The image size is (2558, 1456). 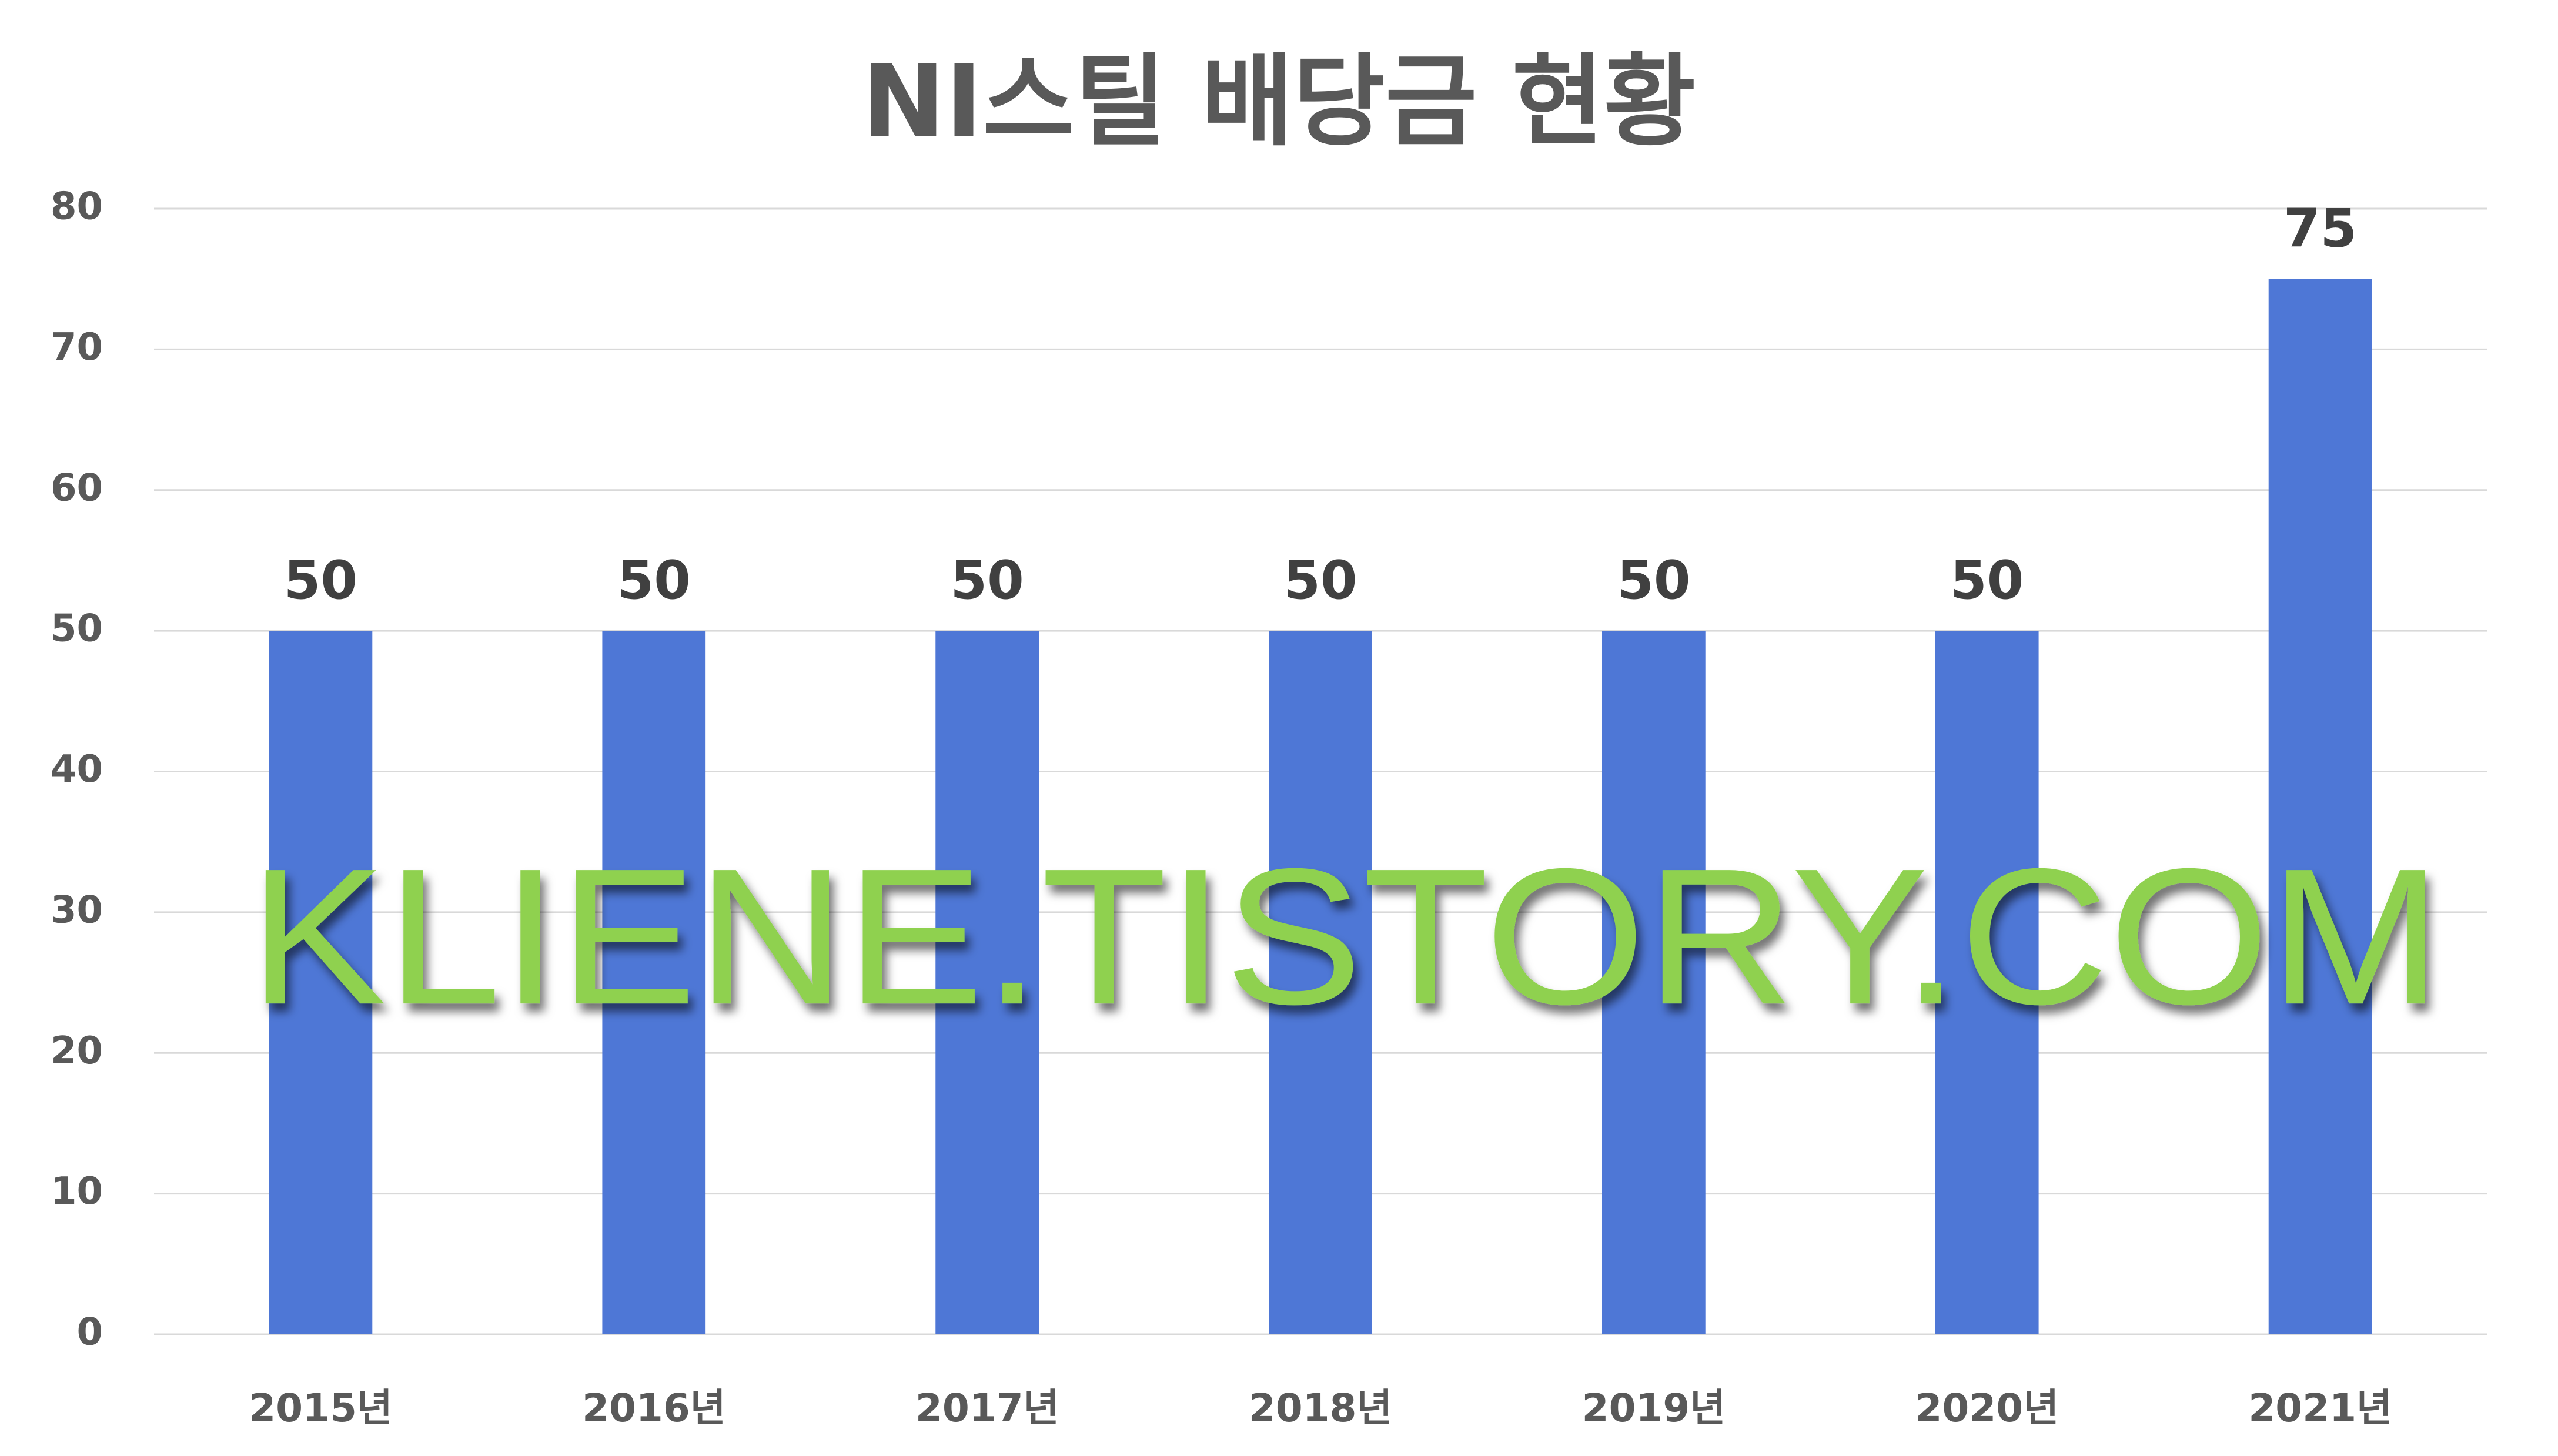 I want to click on x-tick-label: 2021년, so click(x=2320, y=1408).